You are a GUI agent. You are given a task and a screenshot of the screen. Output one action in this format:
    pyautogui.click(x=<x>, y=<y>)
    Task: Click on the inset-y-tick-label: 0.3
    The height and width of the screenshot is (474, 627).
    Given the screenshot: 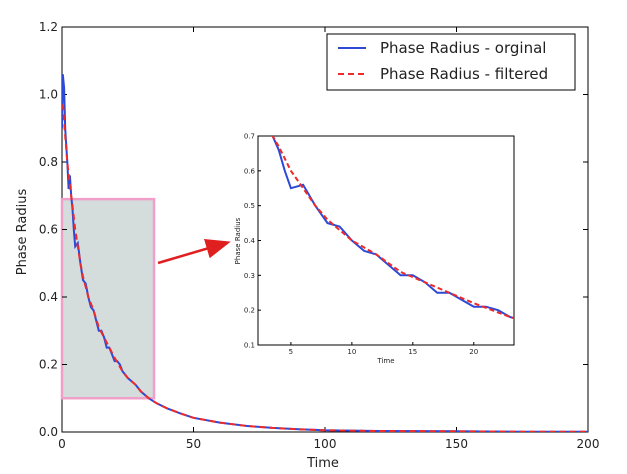 What is the action you would take?
    pyautogui.click(x=249, y=276)
    